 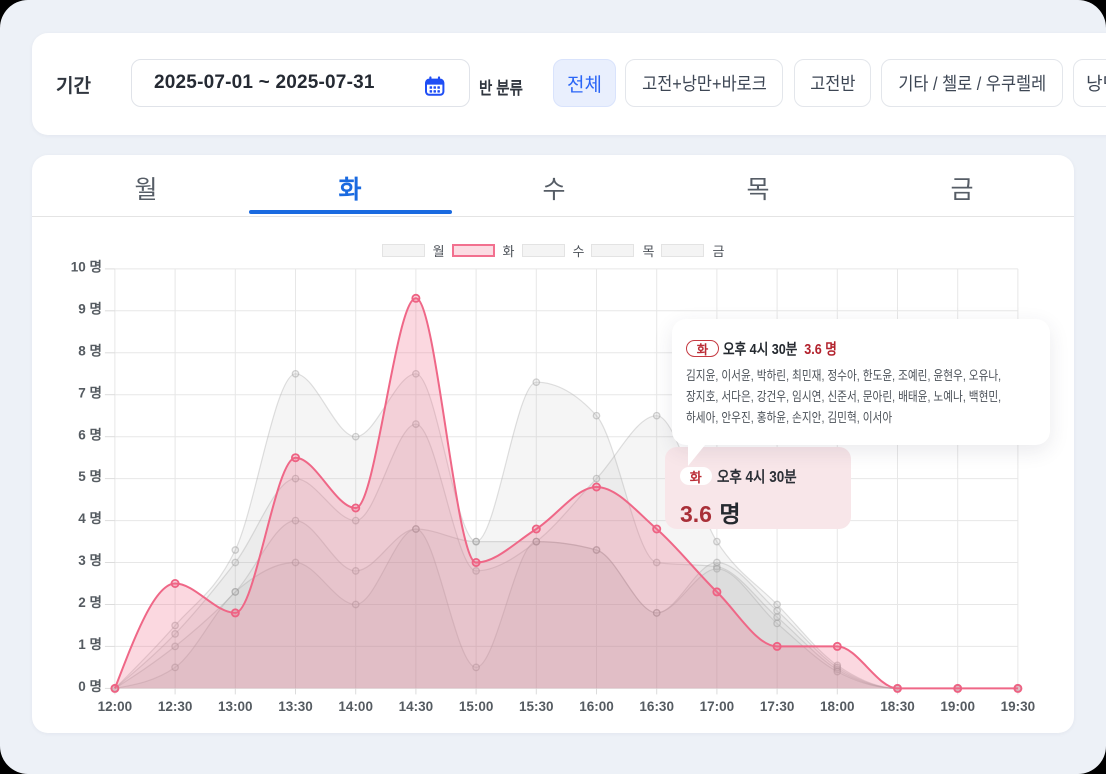 I want to click on svg-text: 15:30, so click(x=536, y=706).